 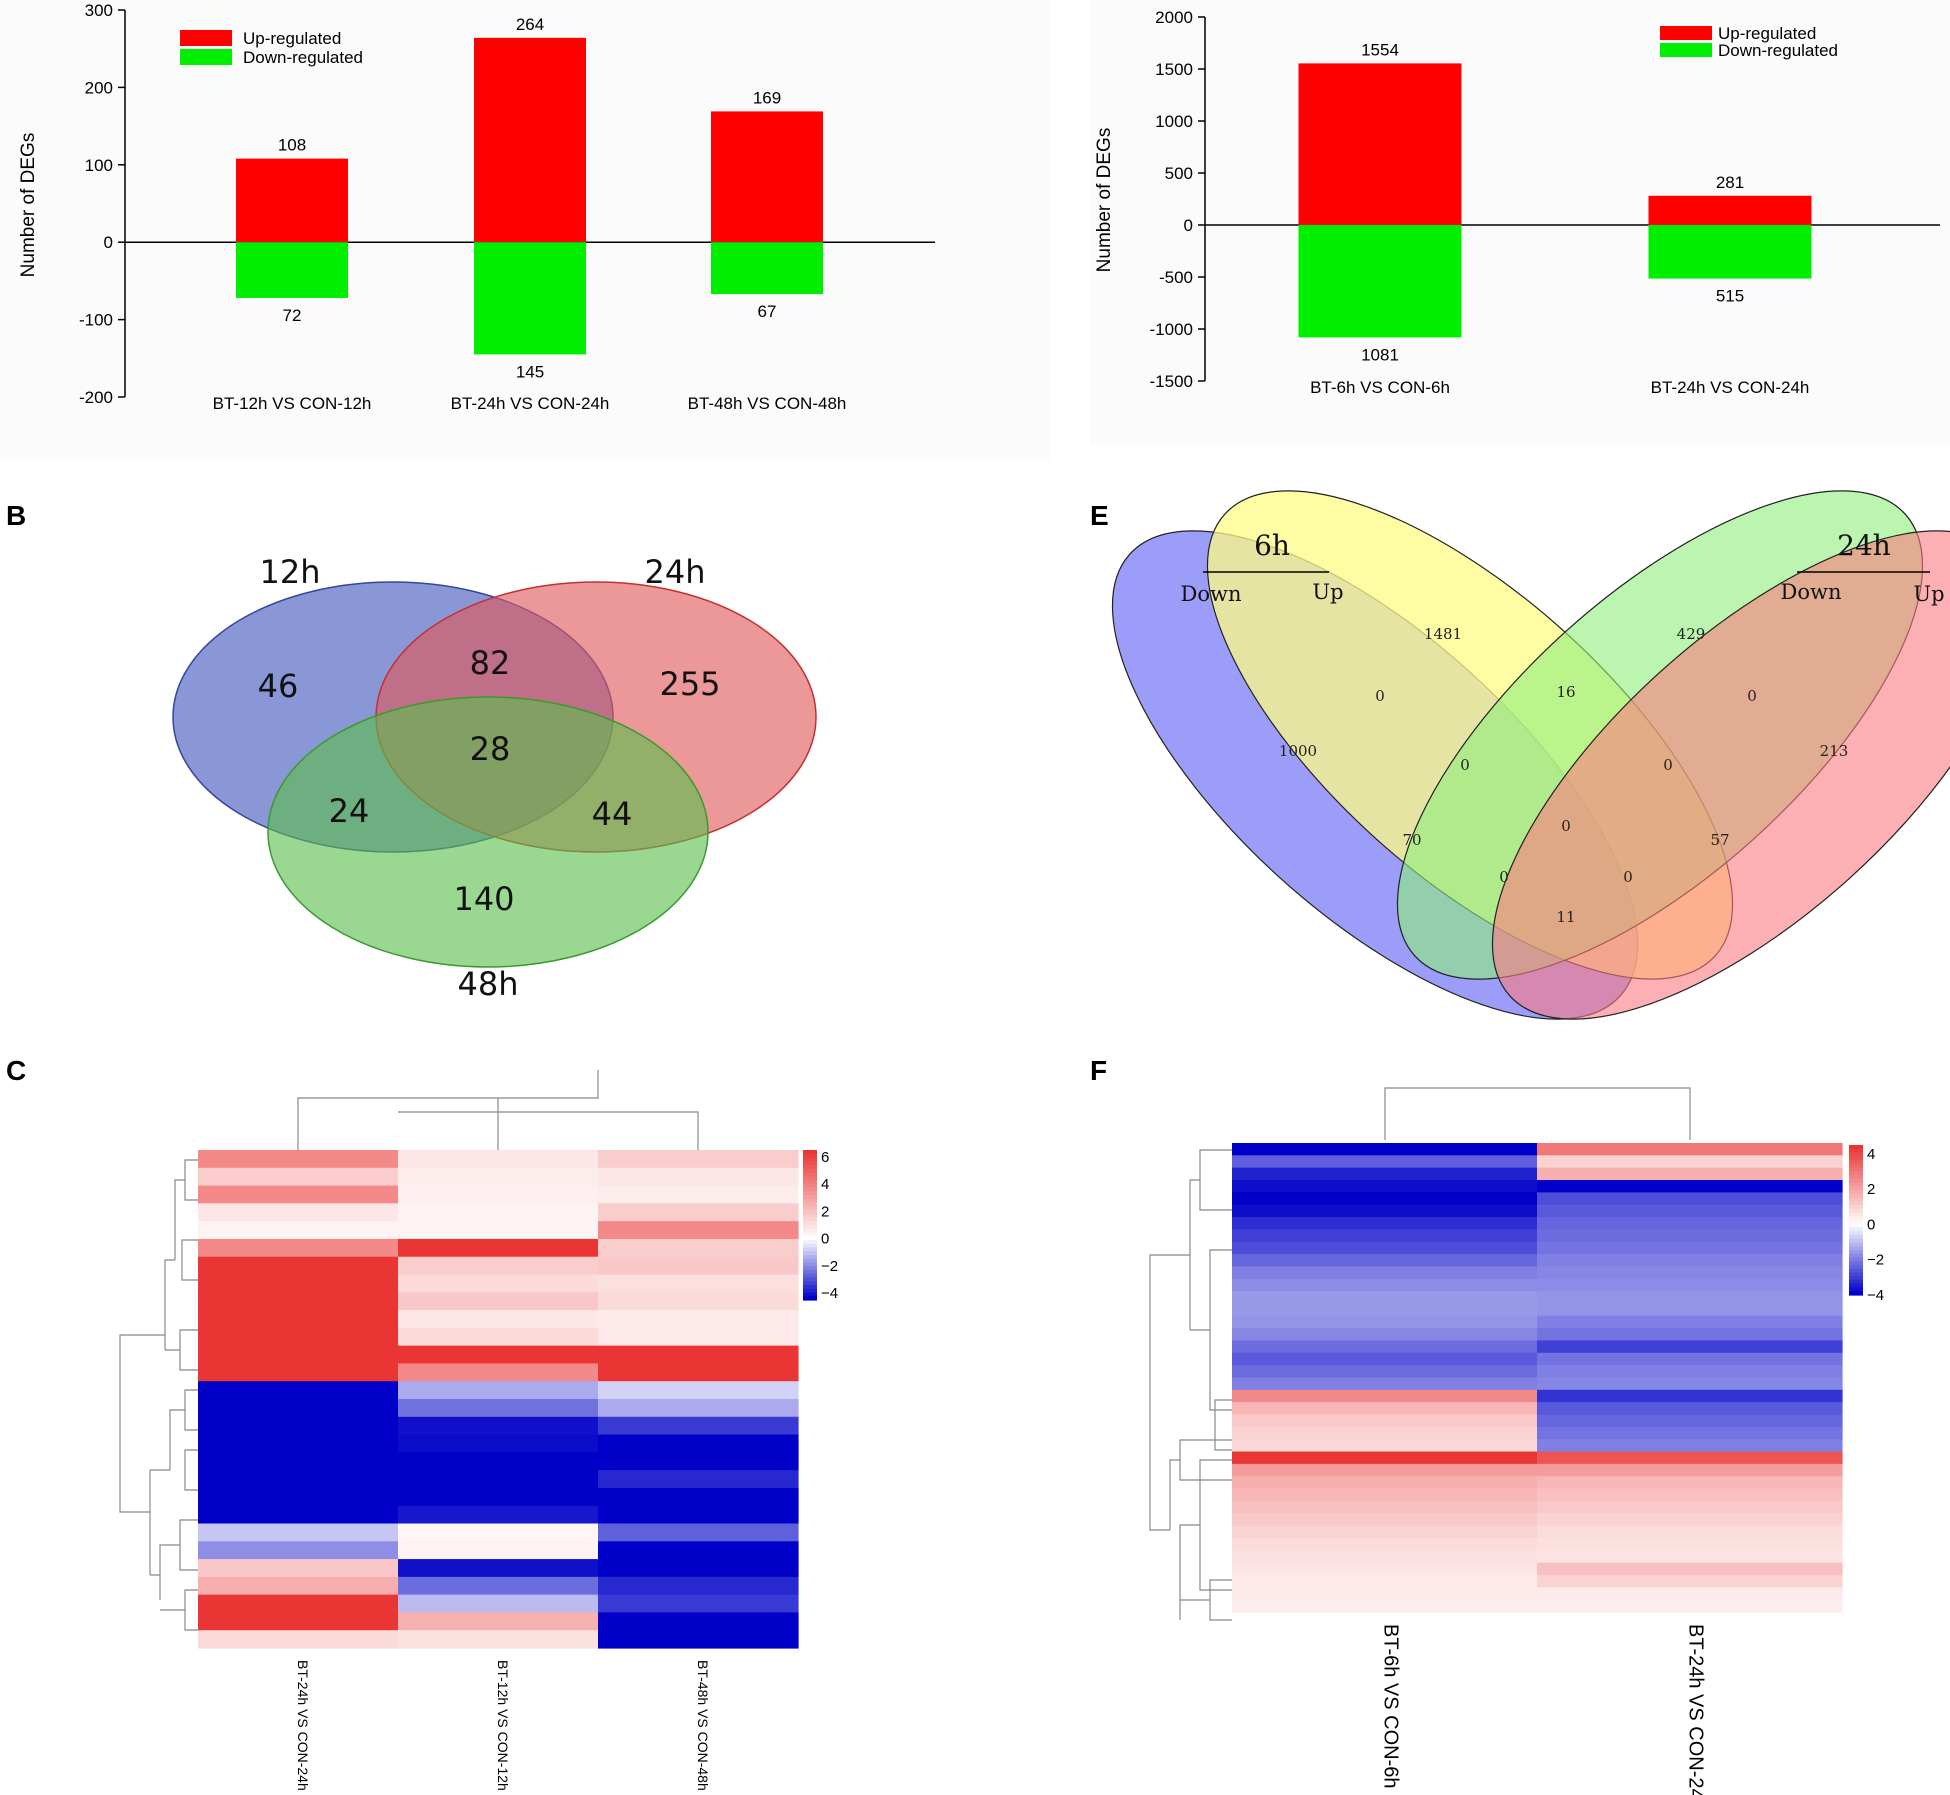 What do you see at coordinates (1864, 545) in the screenshot?
I see `venn-group-title-24h: 24h` at bounding box center [1864, 545].